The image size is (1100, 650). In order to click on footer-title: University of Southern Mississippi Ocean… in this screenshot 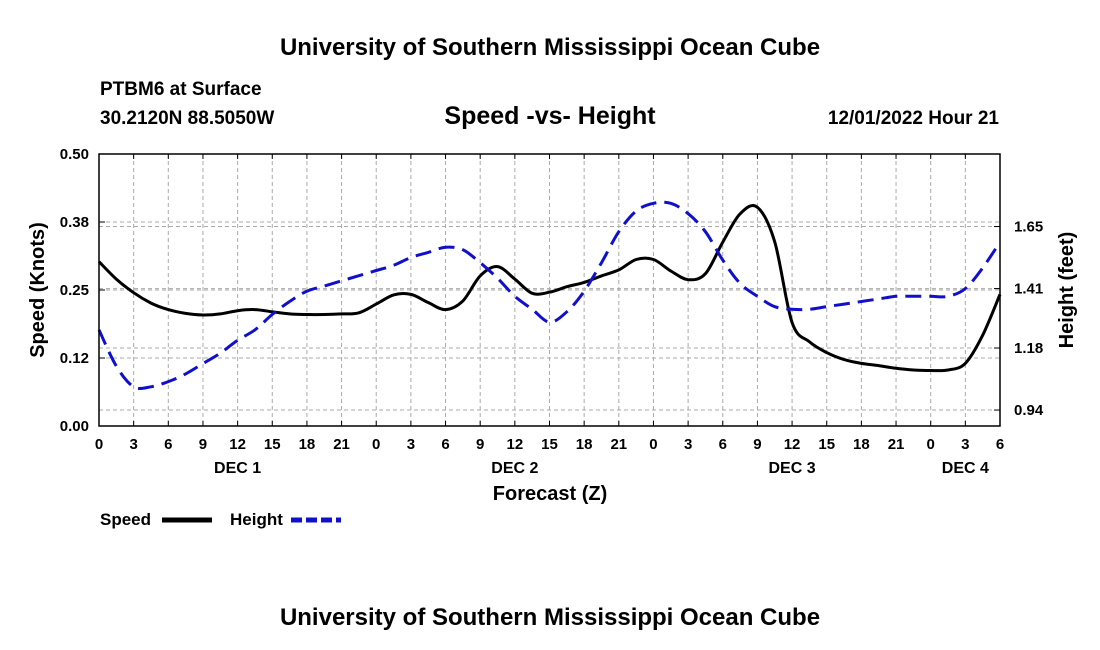, I will do `click(550, 617)`.